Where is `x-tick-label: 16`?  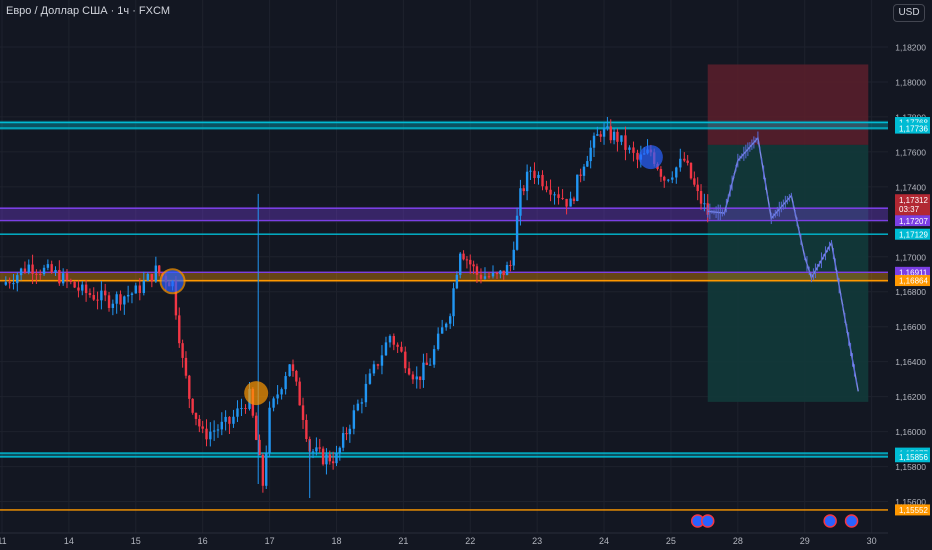 x-tick-label: 16 is located at coordinates (203, 541).